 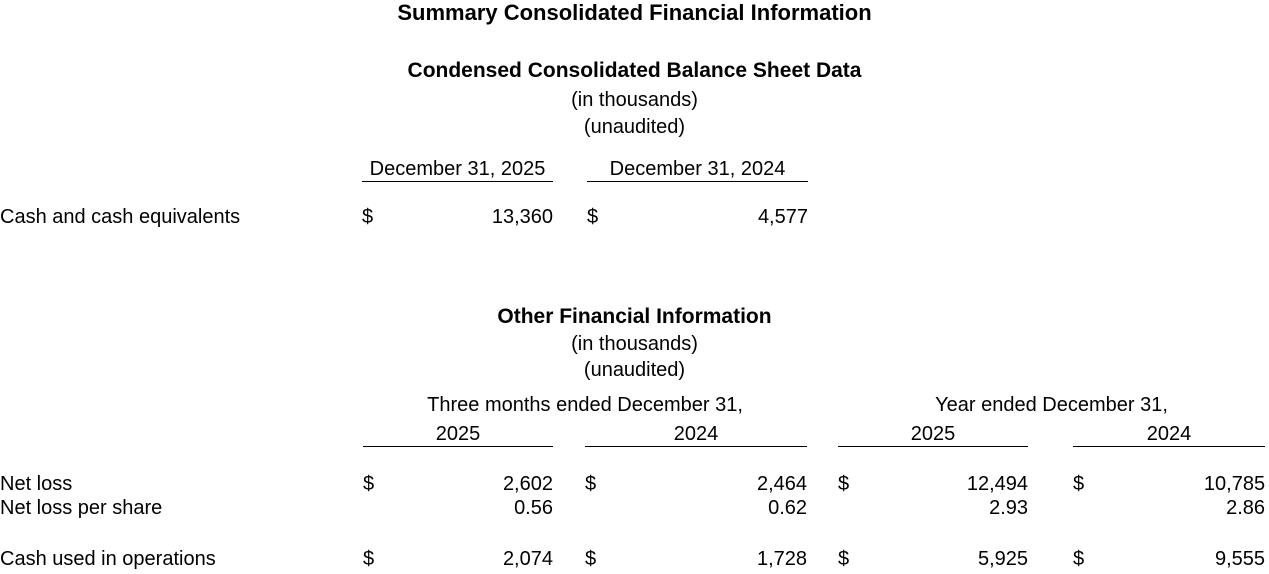 What do you see at coordinates (697, 169) in the screenshot?
I see `column-header-dec-2024: December 31, 2024` at bounding box center [697, 169].